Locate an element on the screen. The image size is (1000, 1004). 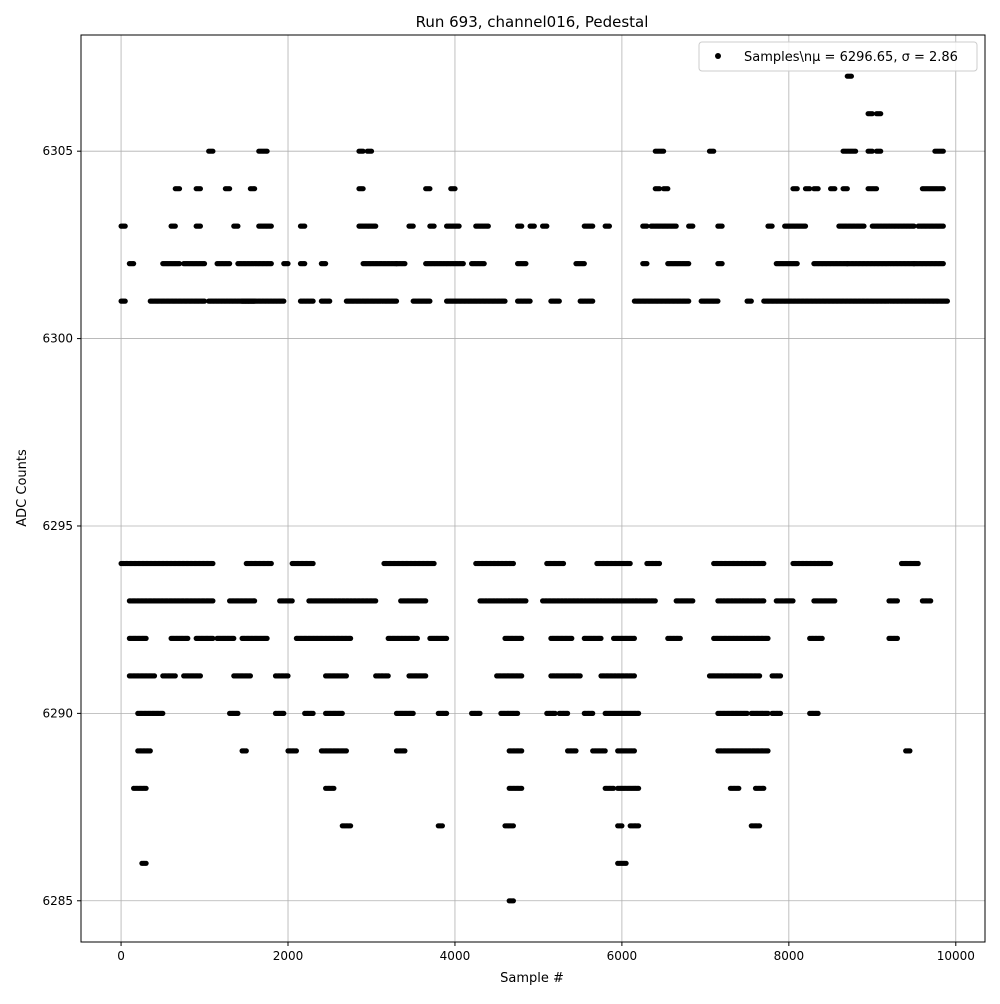
x-axis-ticks: 0 2000 4000 6000 8000 10000 is located at coordinates (546, 952).